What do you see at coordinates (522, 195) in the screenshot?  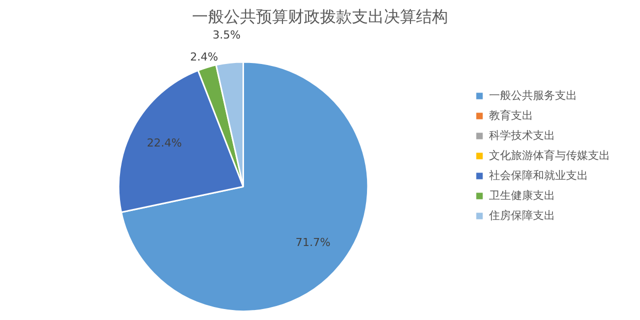 I see `legend-label: 卫生健康支出` at bounding box center [522, 195].